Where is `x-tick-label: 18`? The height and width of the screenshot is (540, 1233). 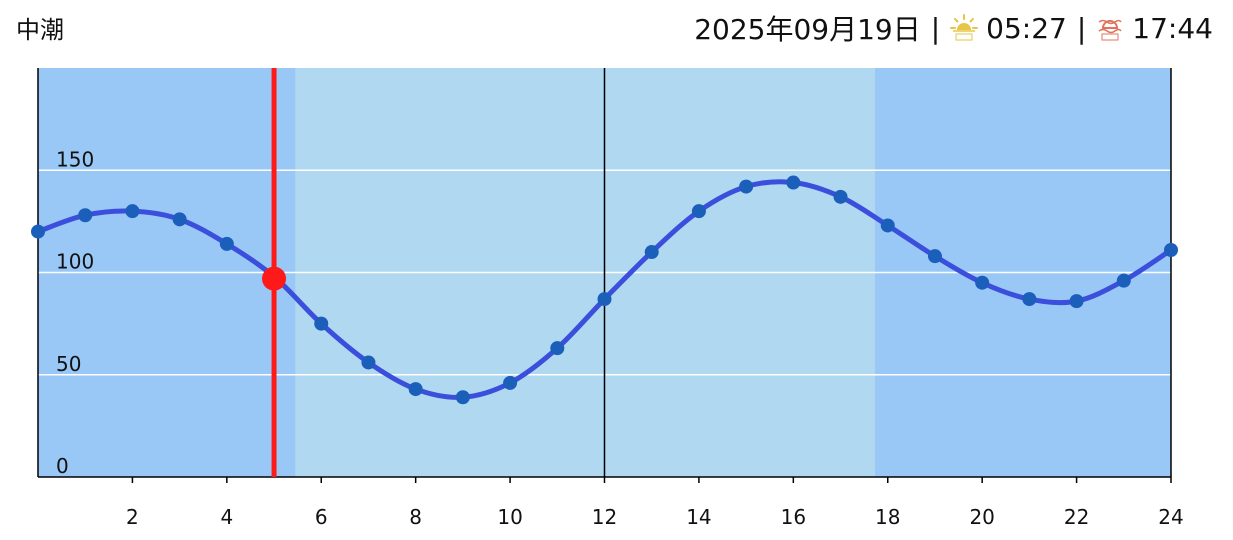
x-tick-label: 18 is located at coordinates (887, 517).